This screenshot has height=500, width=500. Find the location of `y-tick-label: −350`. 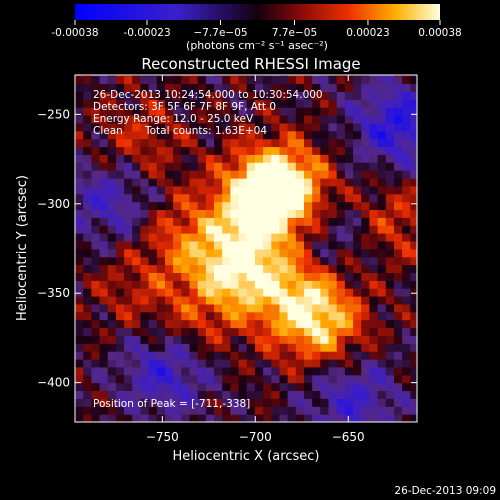

y-tick-label: −350 is located at coordinates (53, 293).